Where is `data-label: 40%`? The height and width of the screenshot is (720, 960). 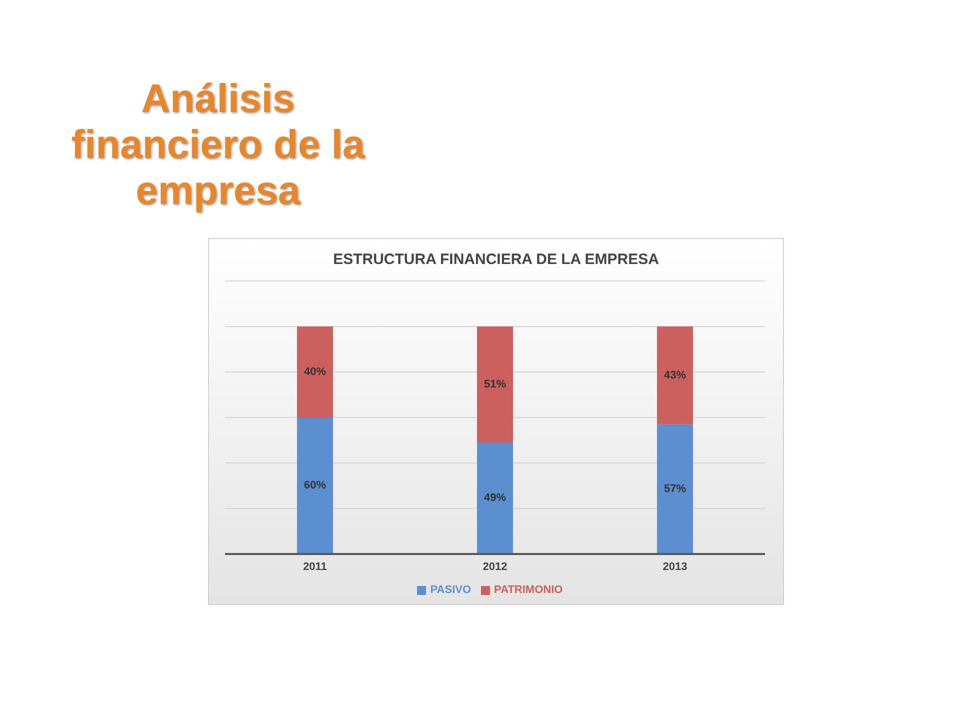 data-label: 40% is located at coordinates (315, 372).